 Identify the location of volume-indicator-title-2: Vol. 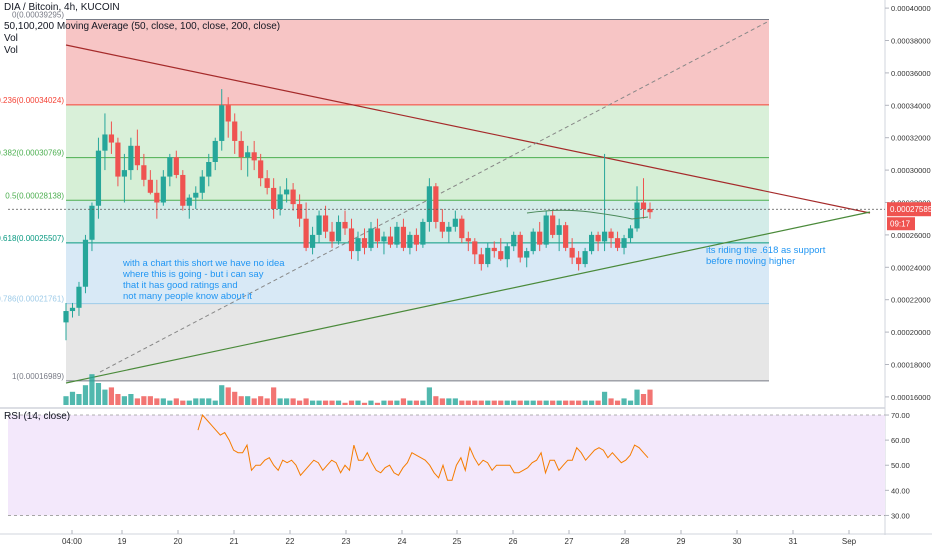
(11, 50).